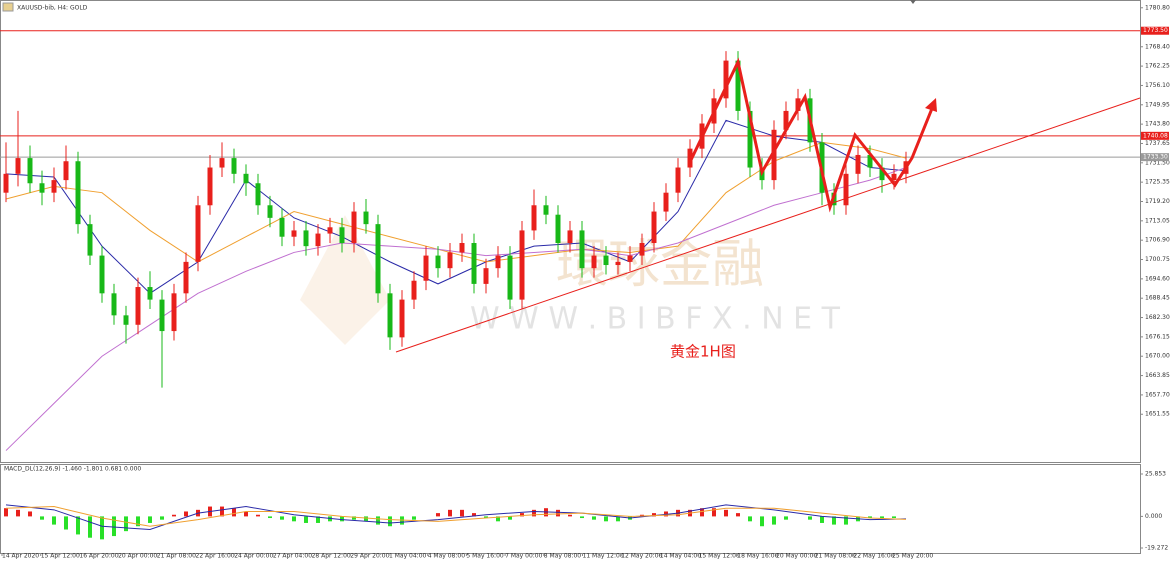 Image resolution: width=1170 pixels, height=564 pixels. Describe the element at coordinates (1155, 30) in the screenshot. I see `level-tag` at that location.